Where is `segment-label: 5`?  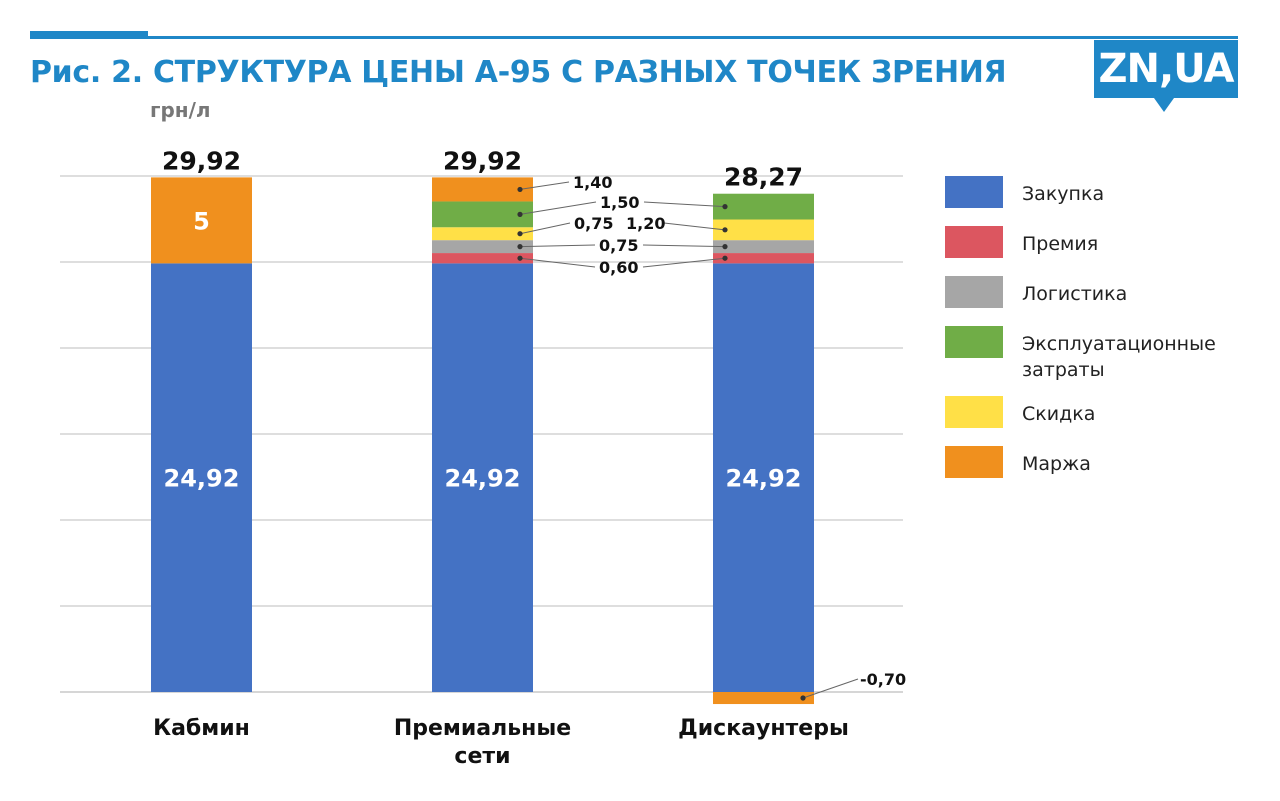
segment-label: 5 is located at coordinates (201, 221).